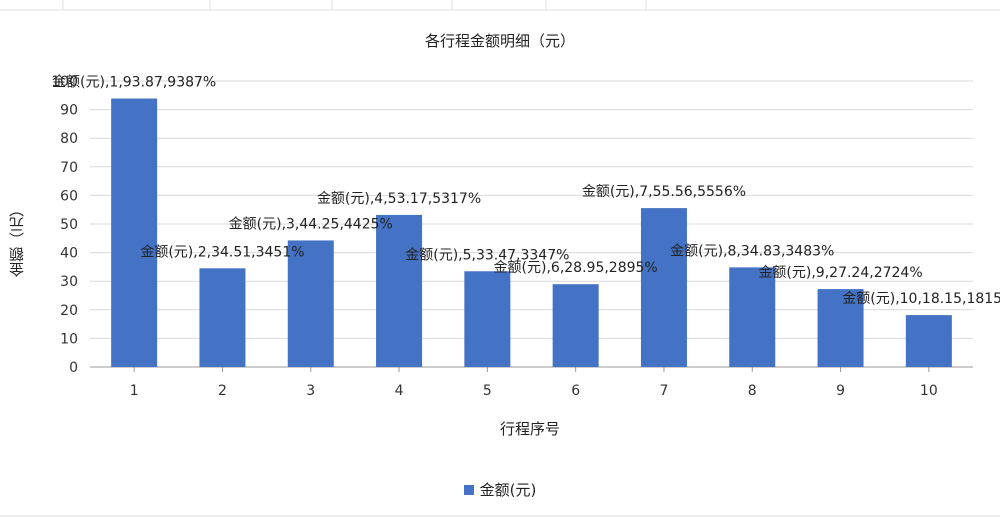 The width and height of the screenshot is (1000, 520). I want to click on x-tick-label: 7, so click(663, 391).